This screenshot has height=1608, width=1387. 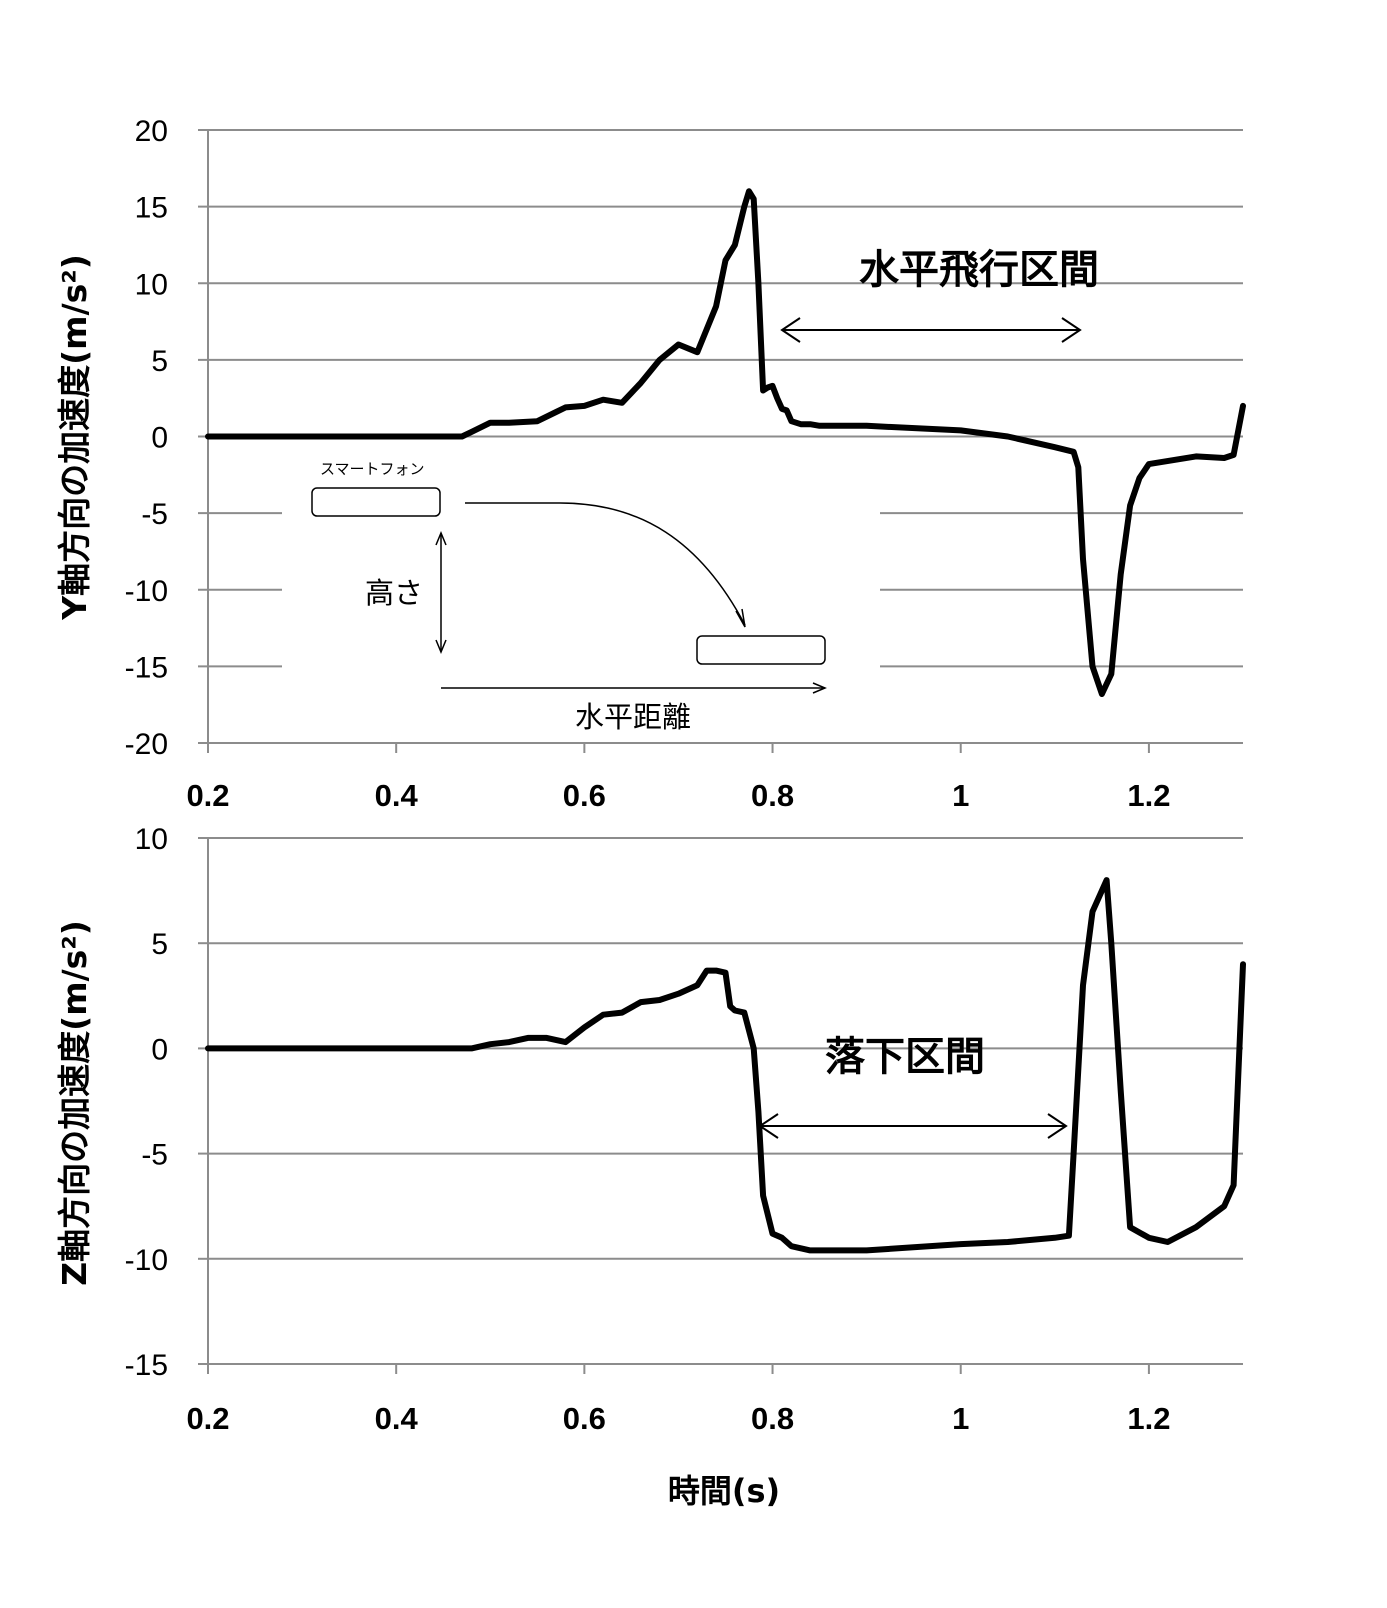 What do you see at coordinates (74, 437) in the screenshot?
I see `top-y-axis-label: Y軸方向の加速度(m/s²)` at bounding box center [74, 437].